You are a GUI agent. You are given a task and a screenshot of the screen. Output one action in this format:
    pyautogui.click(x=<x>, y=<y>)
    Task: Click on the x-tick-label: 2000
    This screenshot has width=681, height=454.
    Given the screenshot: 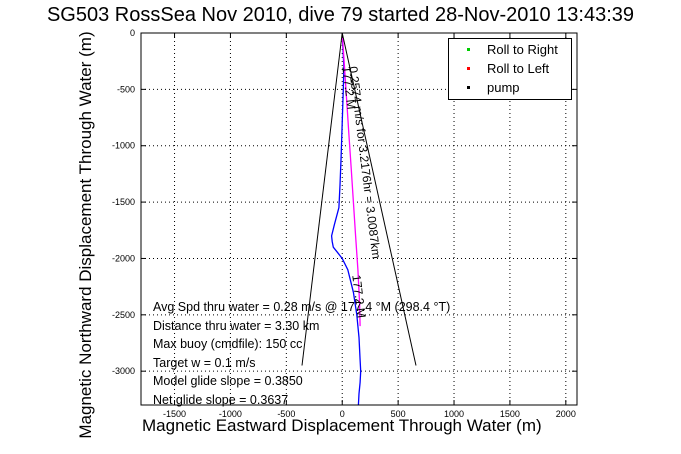 What is the action you would take?
    pyautogui.click(x=566, y=414)
    